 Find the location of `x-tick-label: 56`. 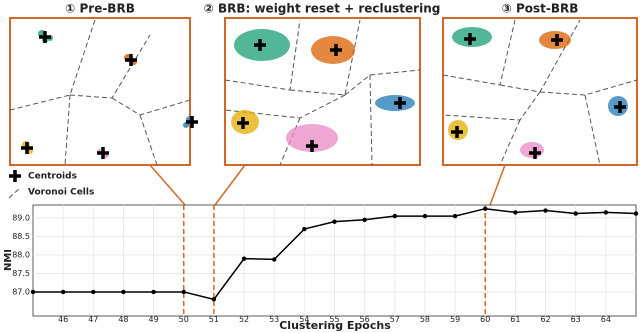

x-tick-label: 56 is located at coordinates (365, 319).